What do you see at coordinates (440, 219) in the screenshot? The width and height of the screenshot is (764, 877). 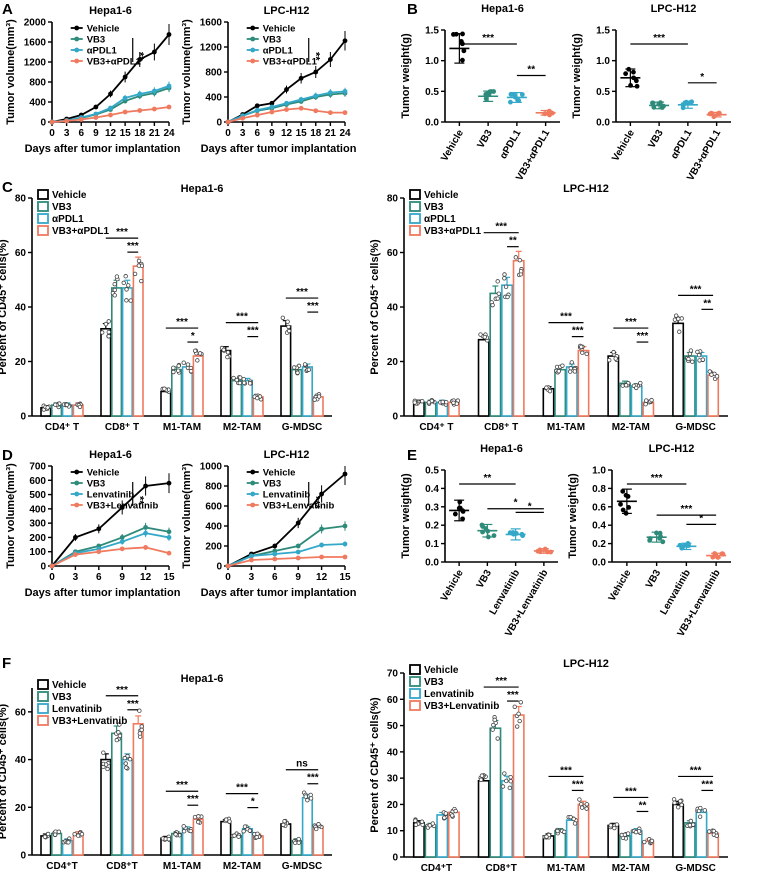 I see `legend-label: αPDL1` at bounding box center [440, 219].